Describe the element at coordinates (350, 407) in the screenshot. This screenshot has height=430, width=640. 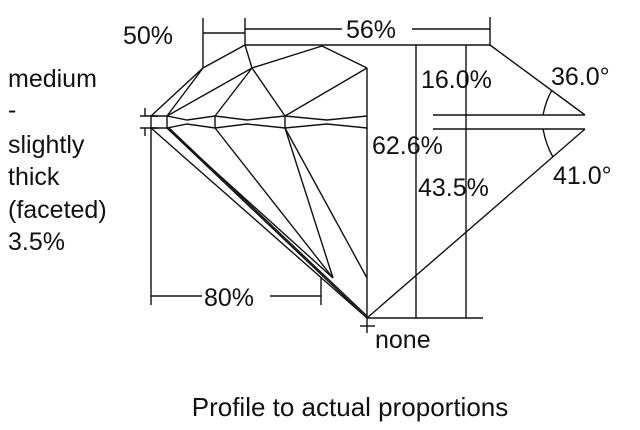
I see `caption: Profile to actual proportions` at that location.